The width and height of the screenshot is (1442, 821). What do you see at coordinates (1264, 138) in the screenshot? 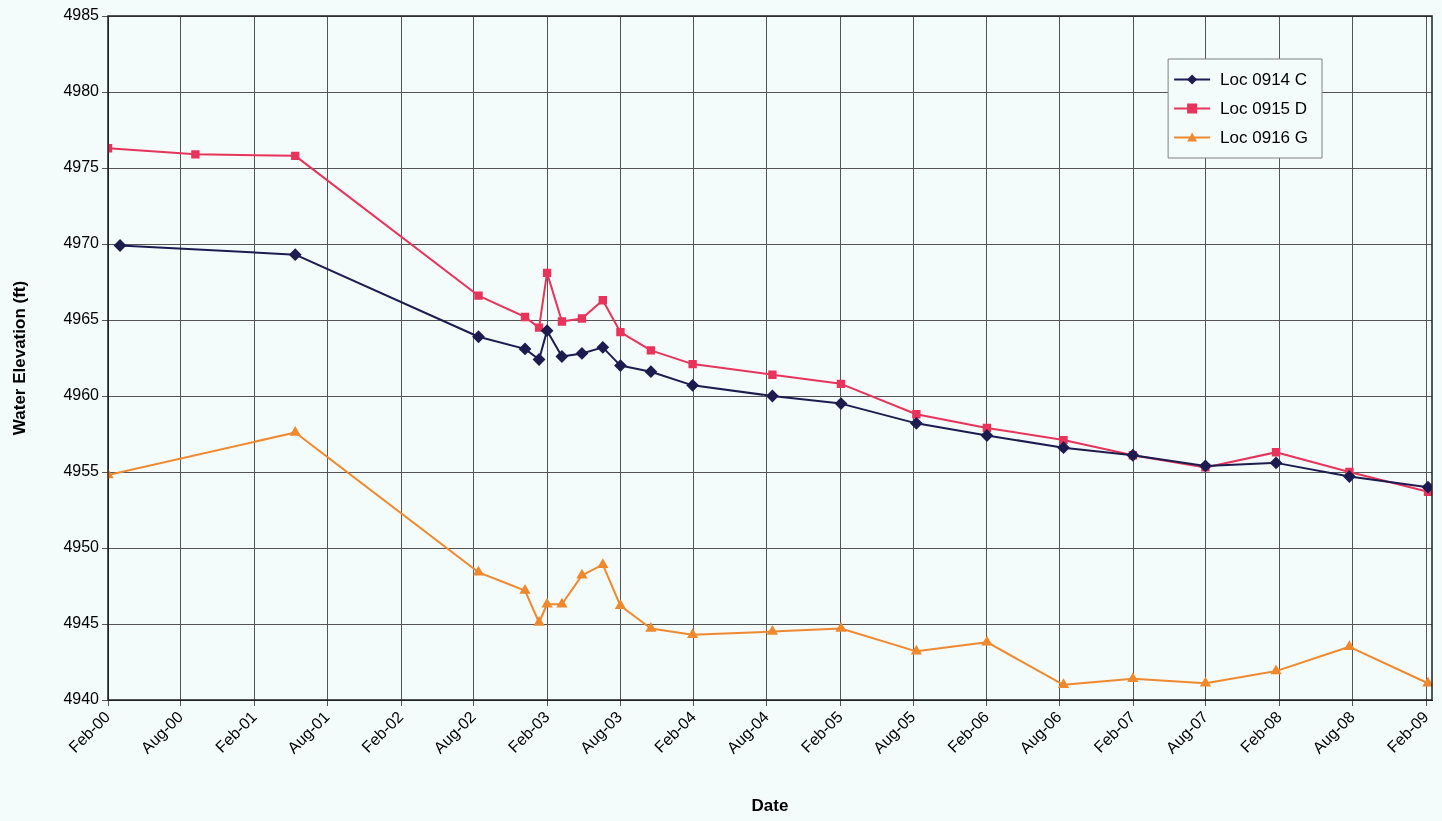
I see `legend-label: Loc 0916 G` at bounding box center [1264, 138].